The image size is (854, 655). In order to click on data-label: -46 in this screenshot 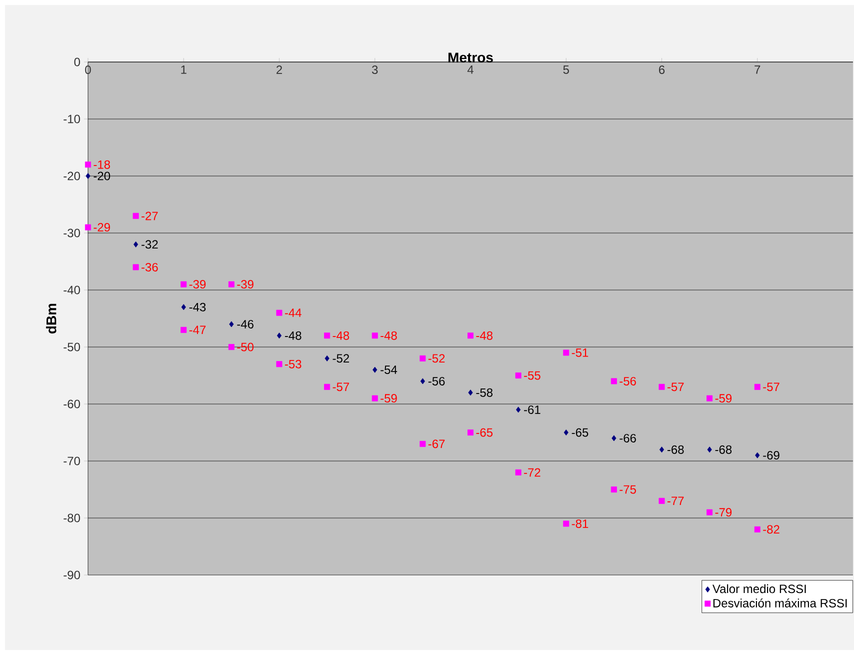, I will do `click(245, 324)`.